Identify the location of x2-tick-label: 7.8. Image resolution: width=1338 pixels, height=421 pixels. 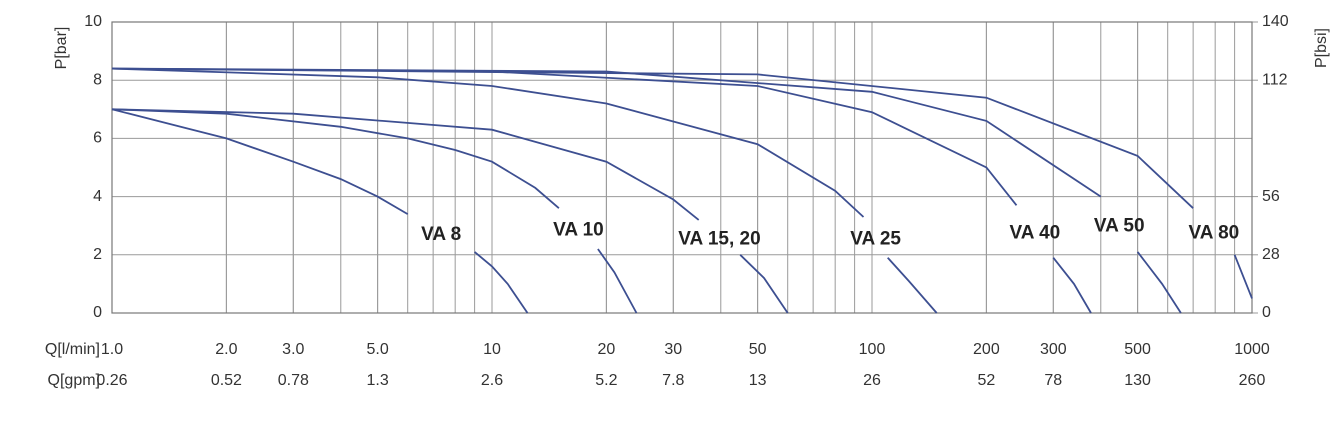
(673, 380).